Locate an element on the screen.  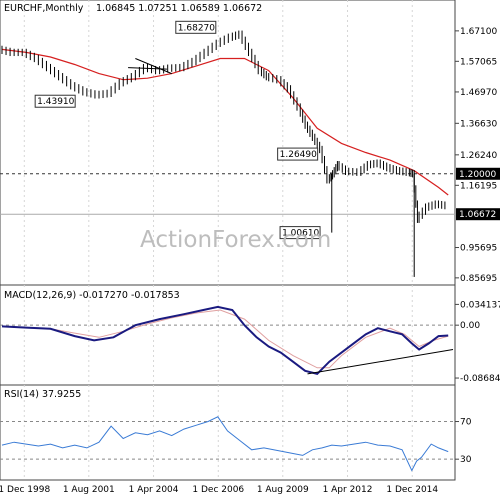
x-tick-label: 1 Aug 2009 is located at coordinates (283, 490).